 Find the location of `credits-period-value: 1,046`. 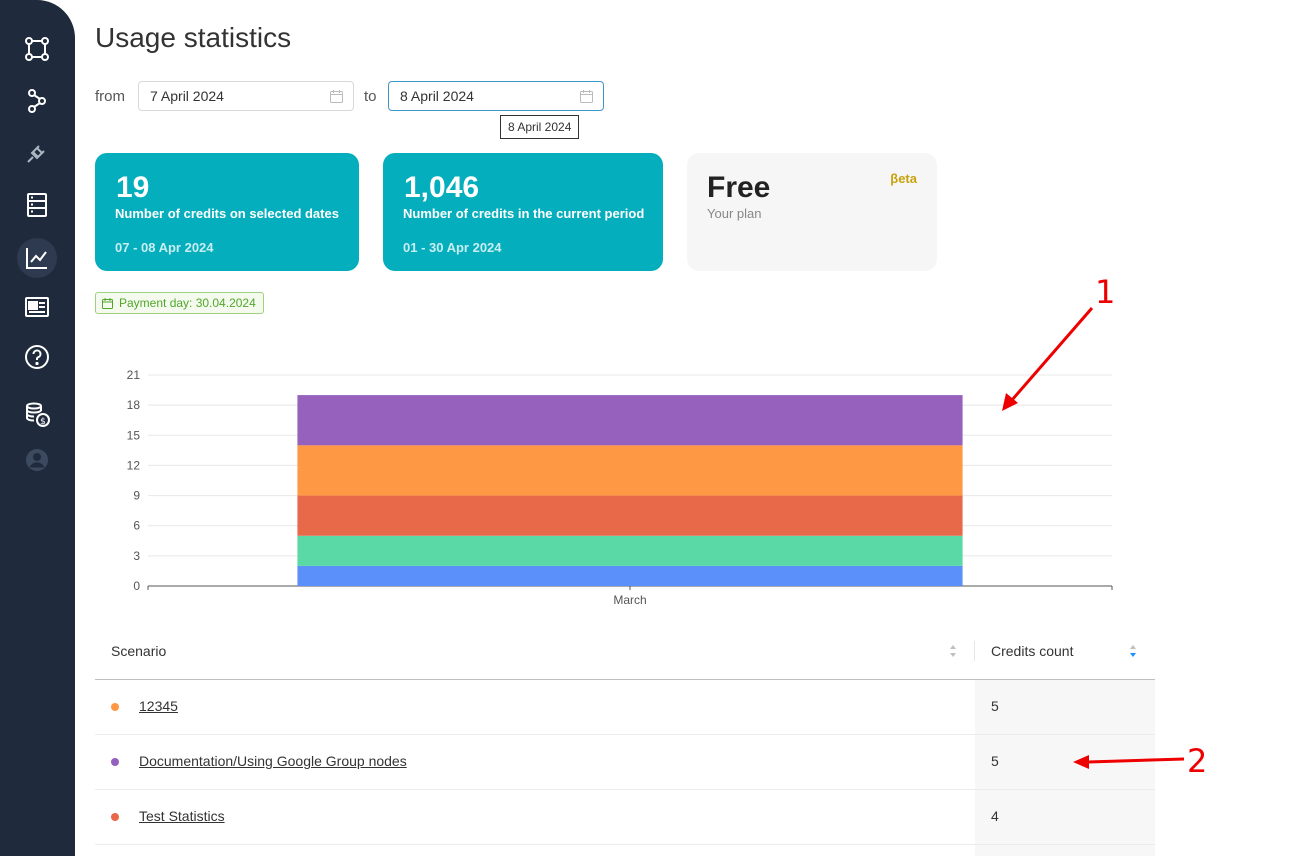

credits-period-value: 1,046 is located at coordinates (442, 187).